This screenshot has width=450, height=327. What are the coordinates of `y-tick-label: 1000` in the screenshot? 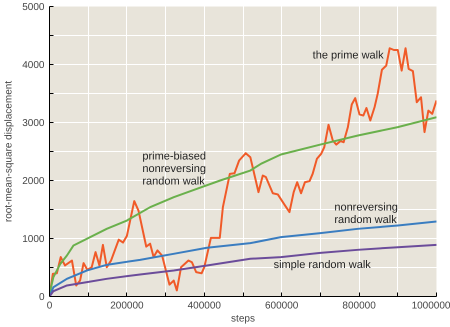 It's located at (33, 239).